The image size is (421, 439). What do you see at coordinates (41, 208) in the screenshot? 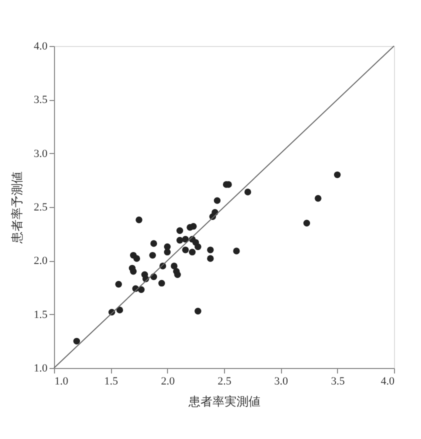
I see `y-tick-label: 2.5` at bounding box center [41, 208].